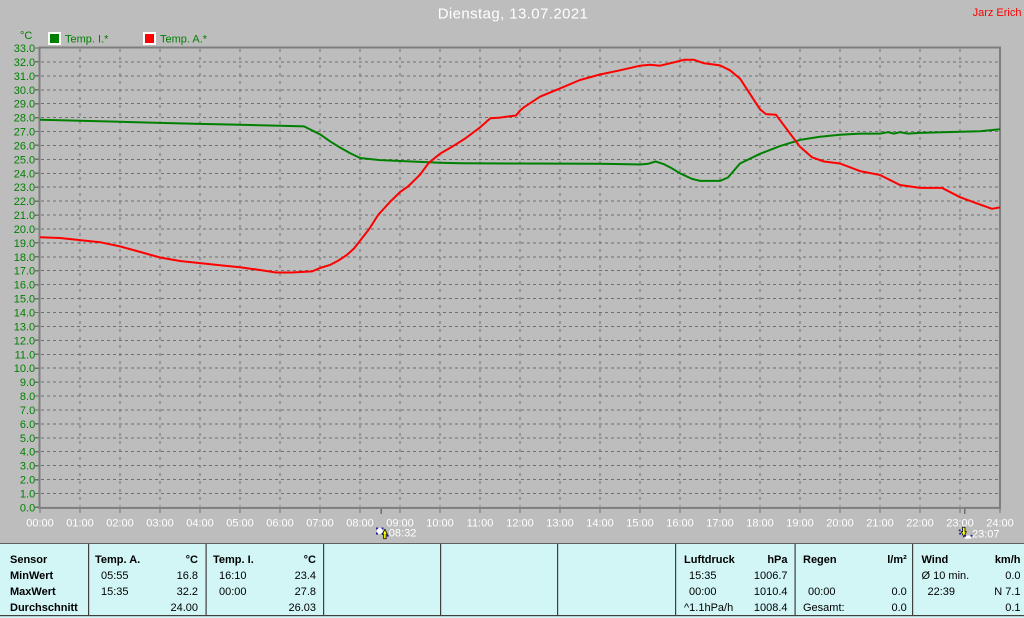  Describe the element at coordinates (400, 524) in the screenshot. I see `svg-text: 09:00` at that location.